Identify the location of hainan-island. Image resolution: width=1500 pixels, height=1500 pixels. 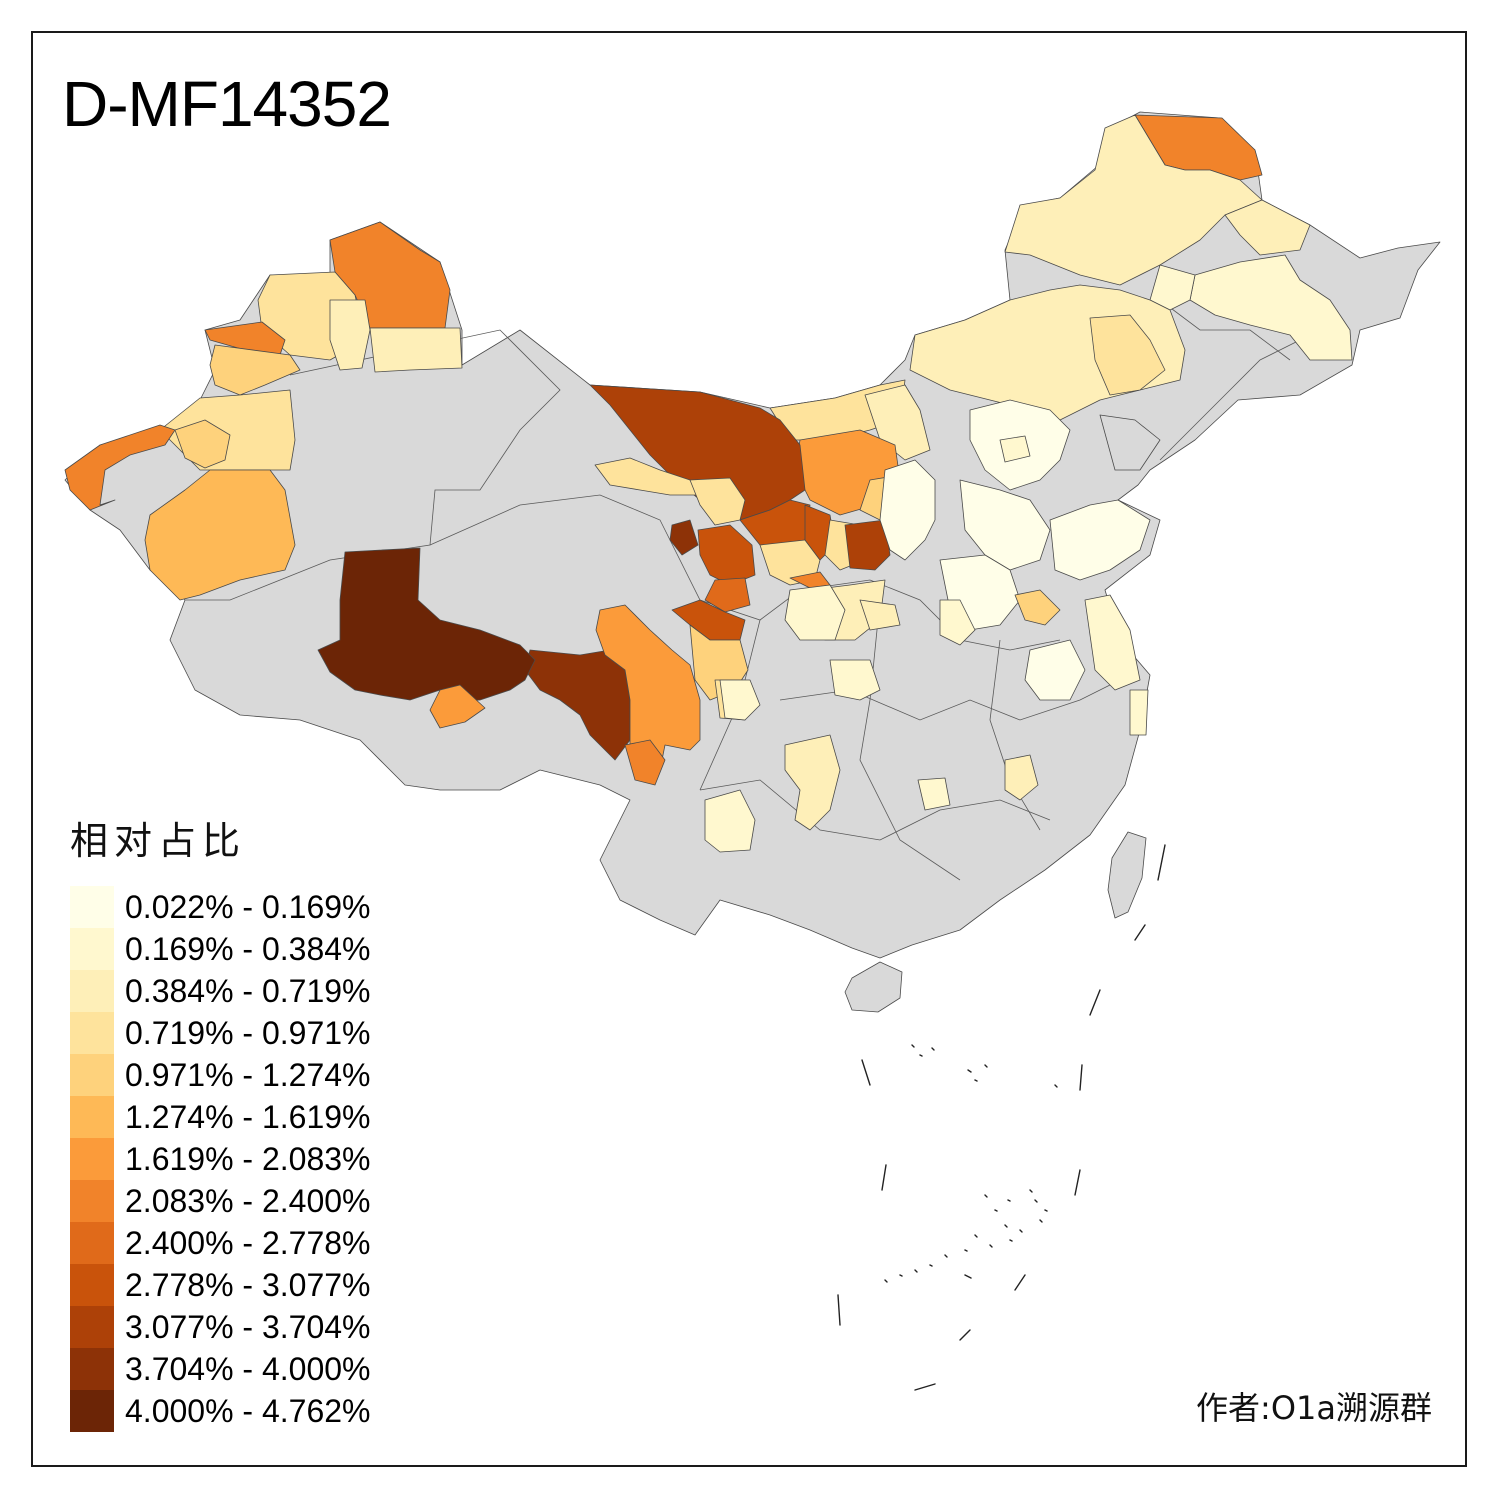
(873, 987).